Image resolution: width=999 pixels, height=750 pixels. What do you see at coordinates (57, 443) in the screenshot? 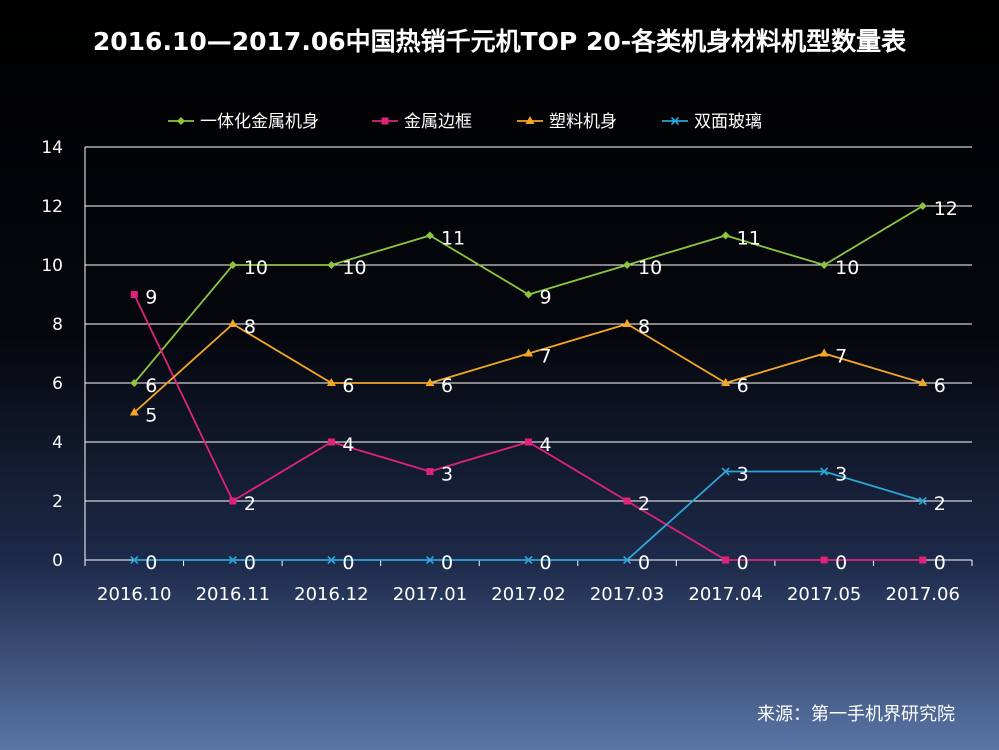
I see `y-tick-label: 4` at bounding box center [57, 443].